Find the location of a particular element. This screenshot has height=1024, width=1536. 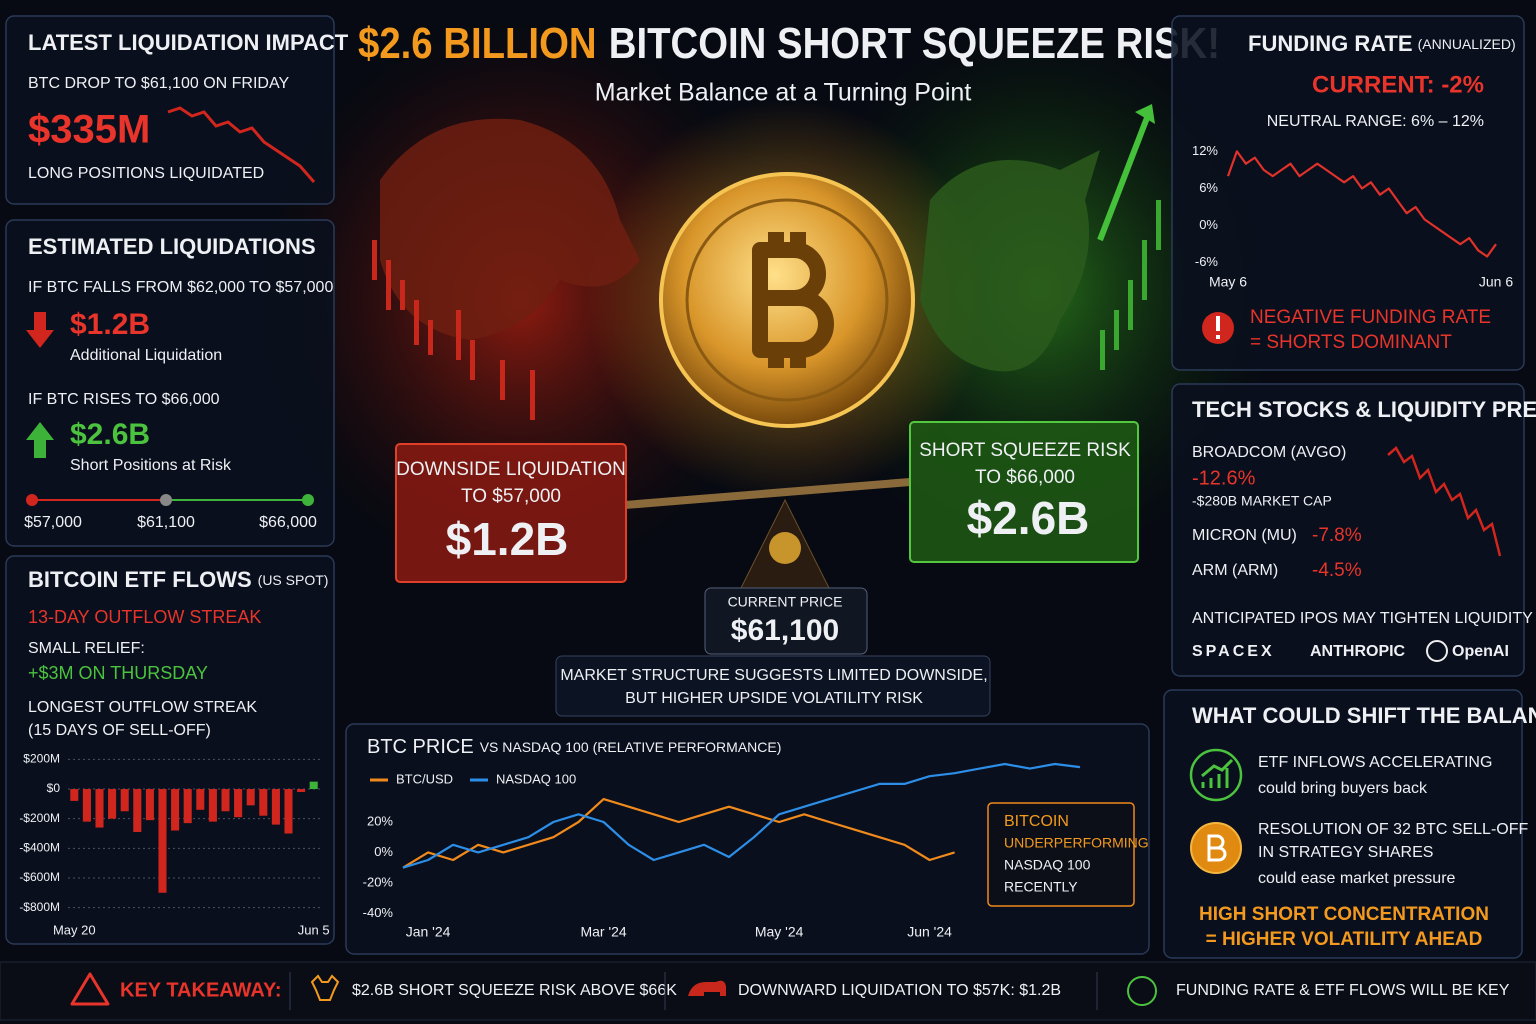

balance-knob is located at coordinates (785, 548).